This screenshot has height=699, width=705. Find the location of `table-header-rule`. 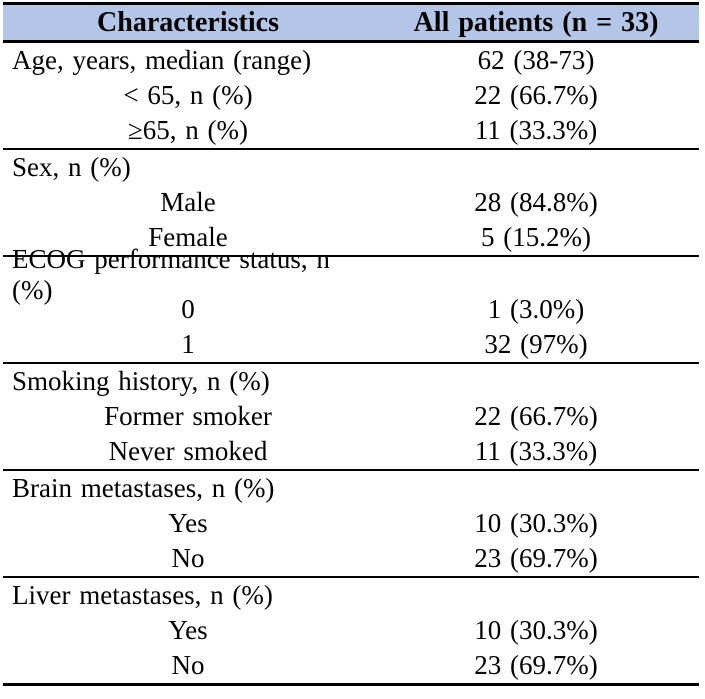

table-header-rule is located at coordinates (351, 41).